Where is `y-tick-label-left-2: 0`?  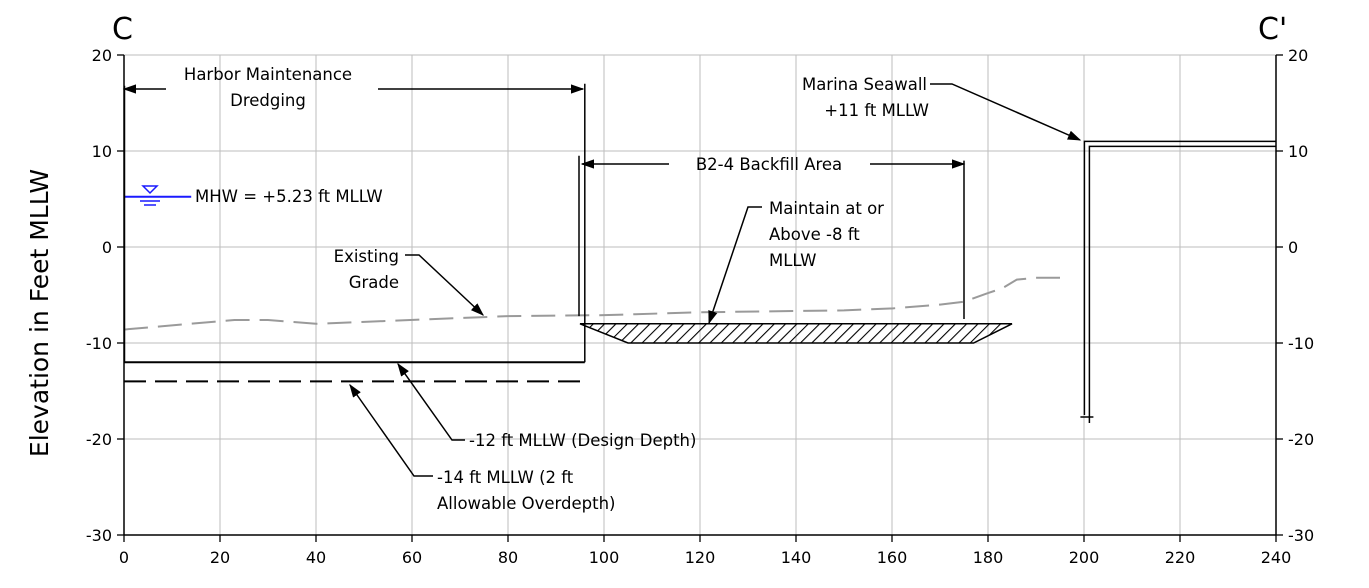 y-tick-label-left-2: 0 is located at coordinates (107, 247).